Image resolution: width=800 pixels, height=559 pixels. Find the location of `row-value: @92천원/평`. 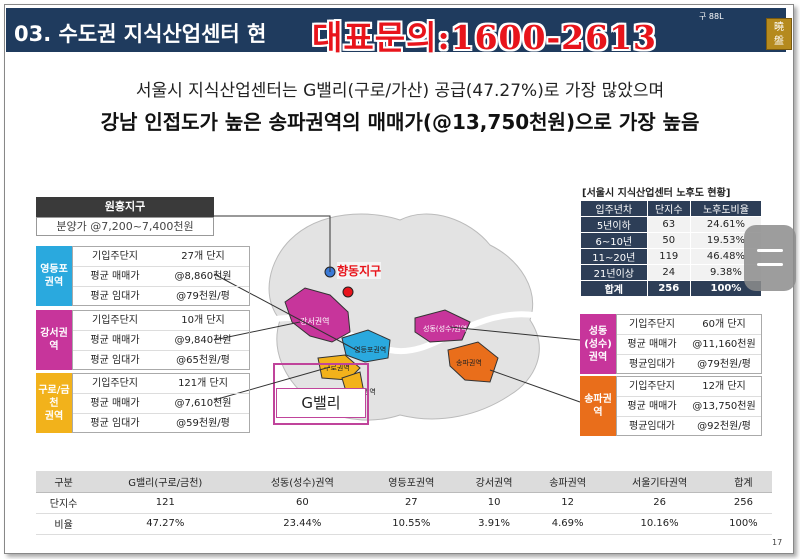

row-value: @92천원/평 is located at coordinates (724, 426).